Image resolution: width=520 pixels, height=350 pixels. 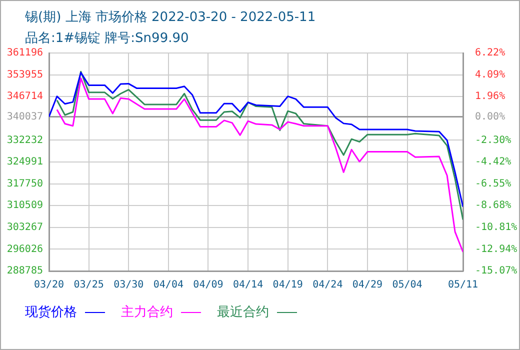 I want to click on y2-tick-label: -10.81%, so click(x=496, y=227).